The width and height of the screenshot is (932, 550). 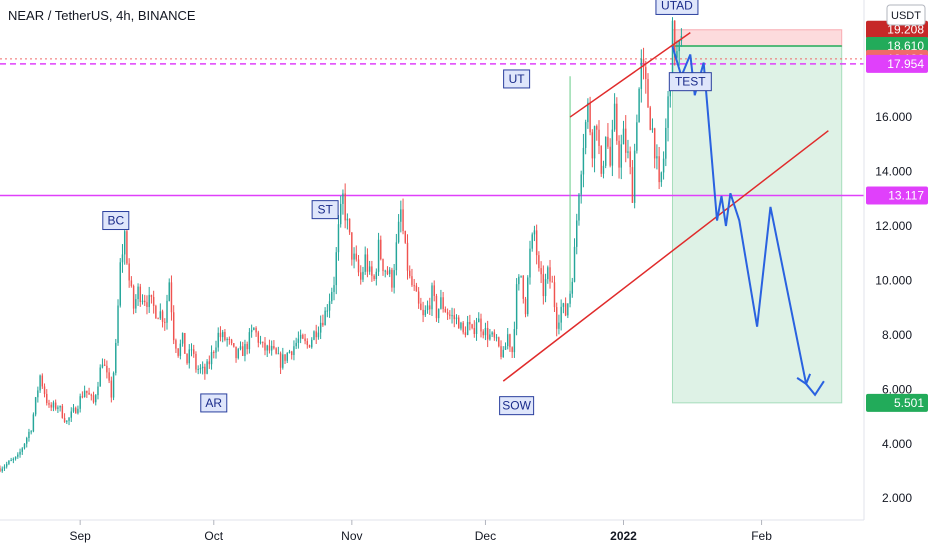 What do you see at coordinates (906, 196) in the screenshot?
I see `badge-label: 13.117` at bounding box center [906, 196].